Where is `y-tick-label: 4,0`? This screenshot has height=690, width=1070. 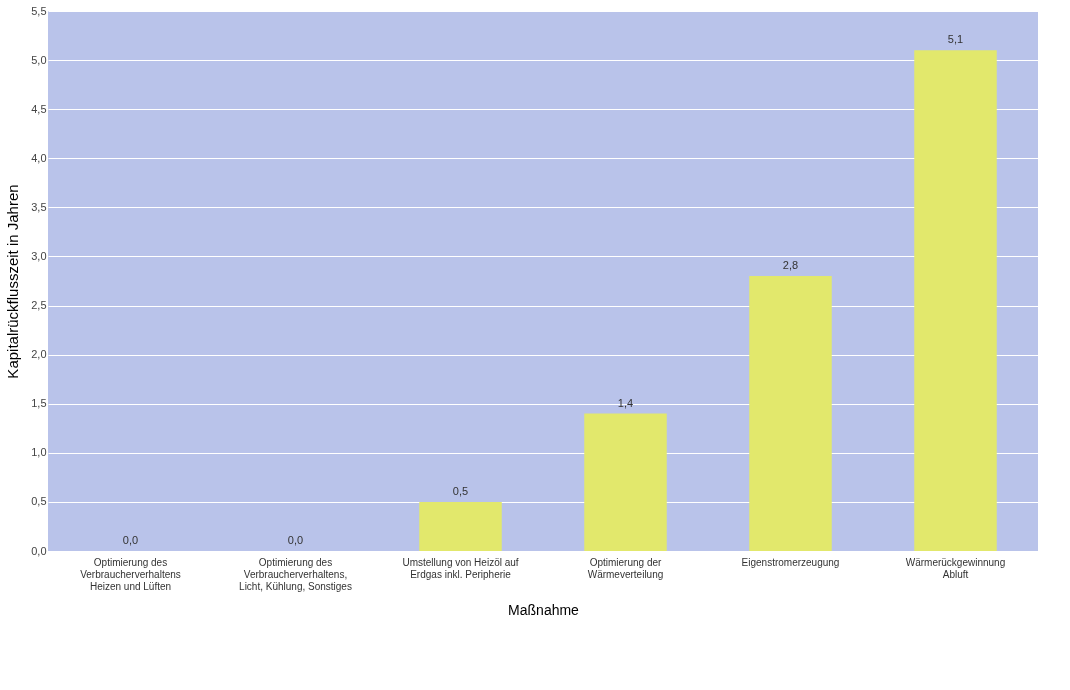 y-tick-label: 4,0 is located at coordinates (39, 157).